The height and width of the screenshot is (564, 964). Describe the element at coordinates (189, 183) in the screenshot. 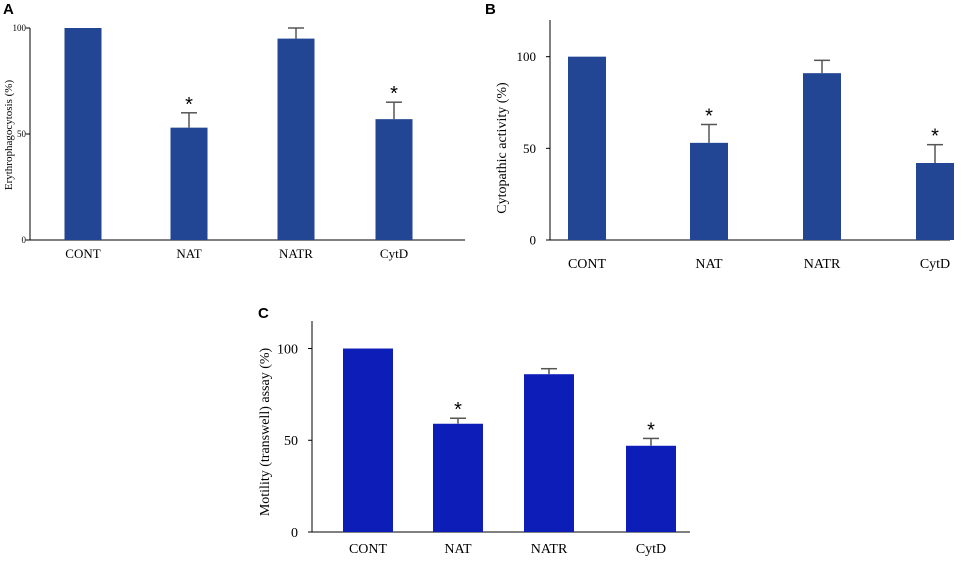

I see `panel-a-bar-nat` at that location.